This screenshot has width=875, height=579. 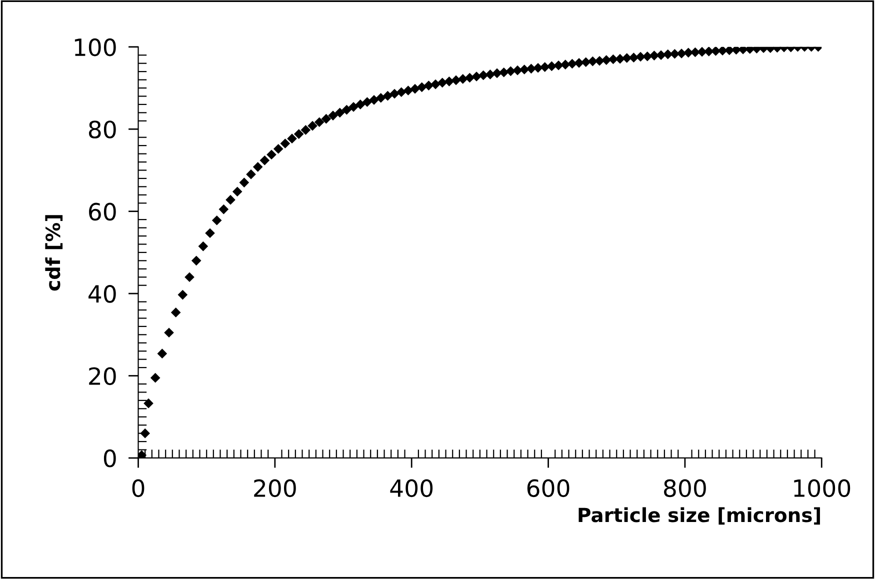 What do you see at coordinates (138, 488) in the screenshot?
I see `x-tick-label: 0` at bounding box center [138, 488].